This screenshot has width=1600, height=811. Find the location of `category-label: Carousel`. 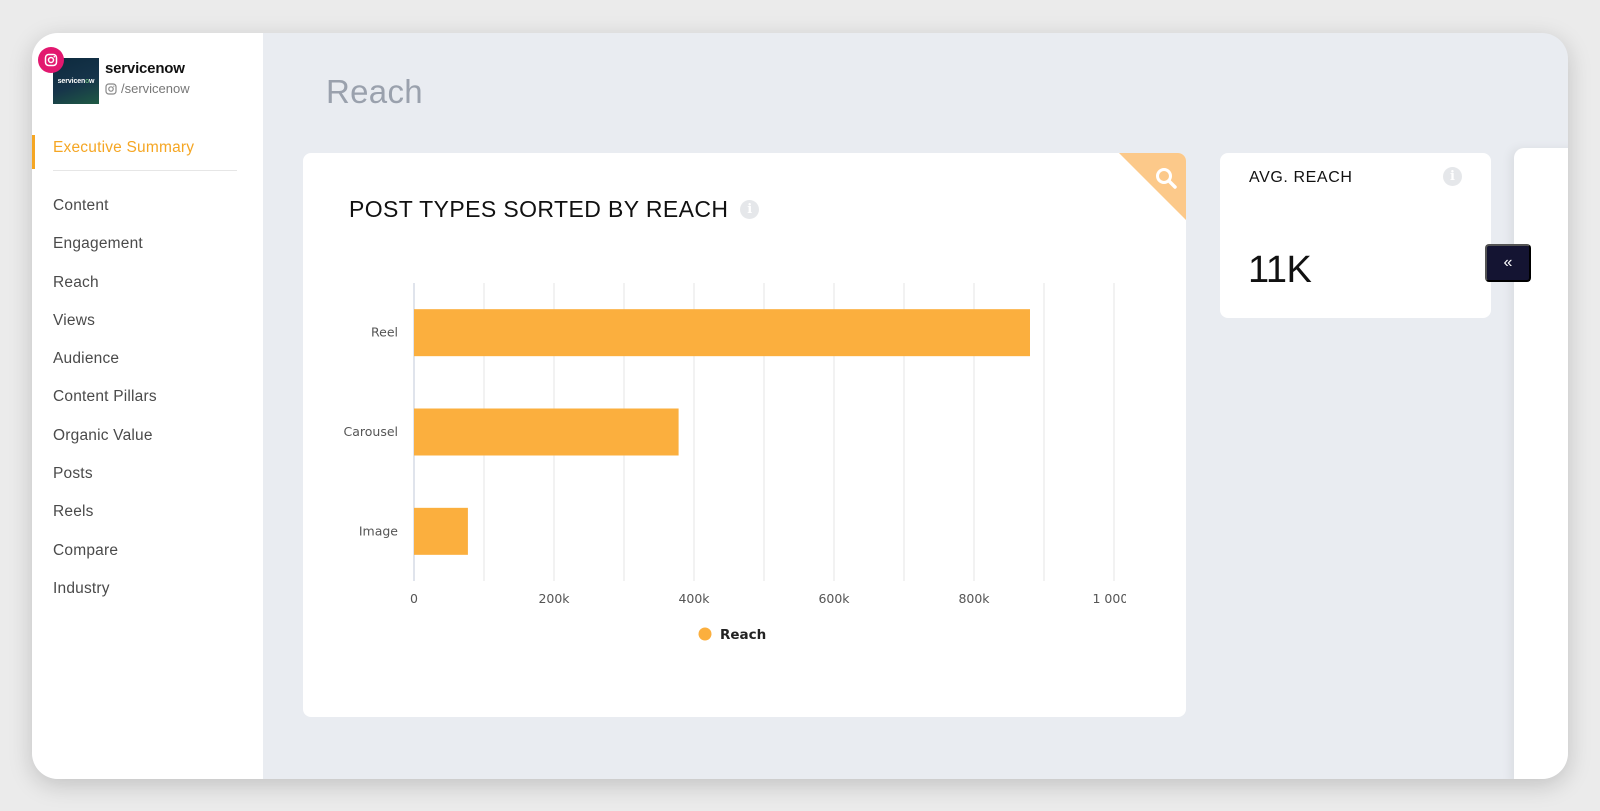

category-label: Carousel is located at coordinates (371, 431).